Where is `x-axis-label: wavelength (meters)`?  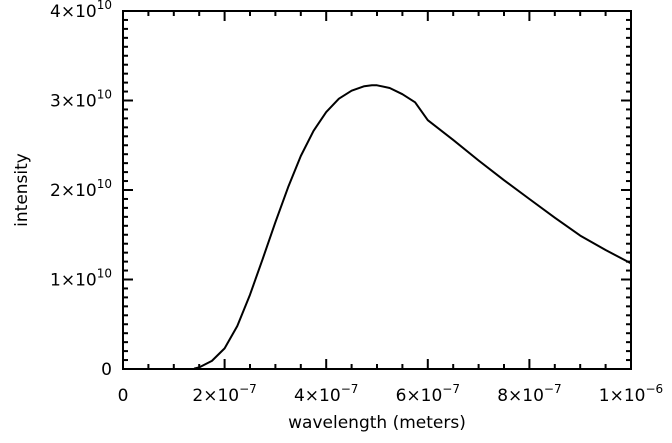
x-axis-label: wavelength (meters) is located at coordinates (377, 423).